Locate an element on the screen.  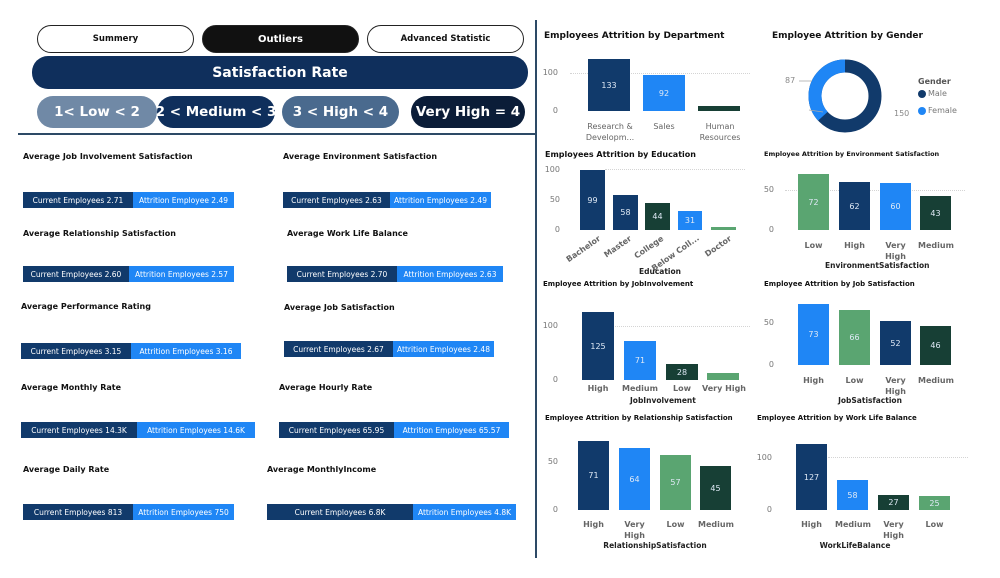
bar-medium: 71 is located at coordinates (640, 360).